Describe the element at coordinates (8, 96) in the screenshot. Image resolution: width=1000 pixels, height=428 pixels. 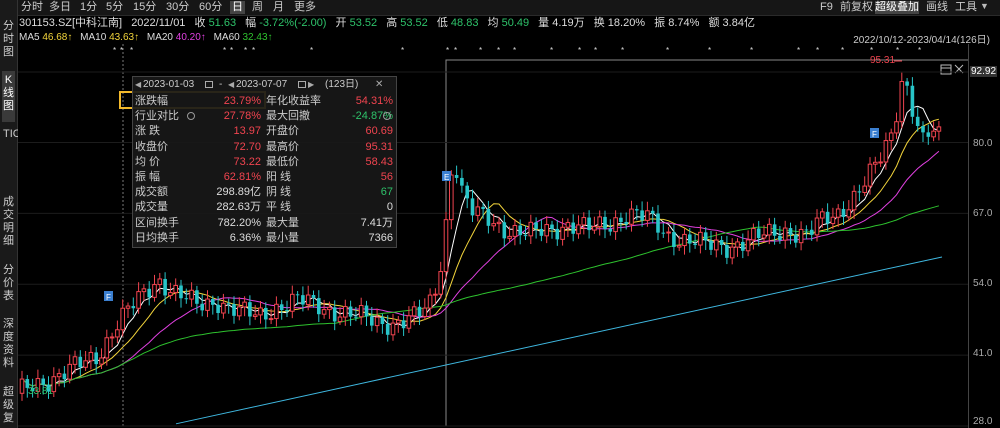
I see `nav-kline-chart: K线图` at that location.